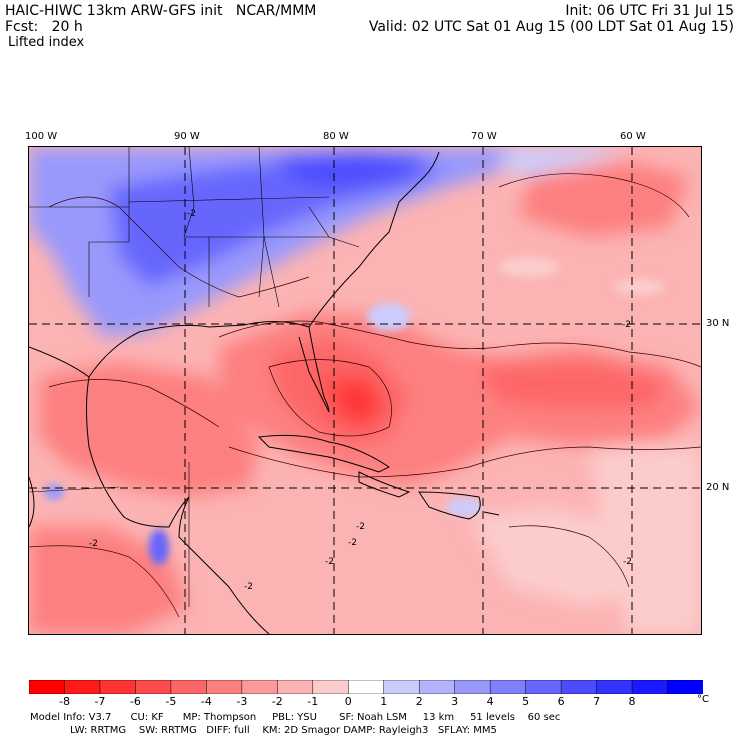  What do you see at coordinates (41, 136) in the screenshot?
I see `lon-label-100w: 100 W` at bounding box center [41, 136].